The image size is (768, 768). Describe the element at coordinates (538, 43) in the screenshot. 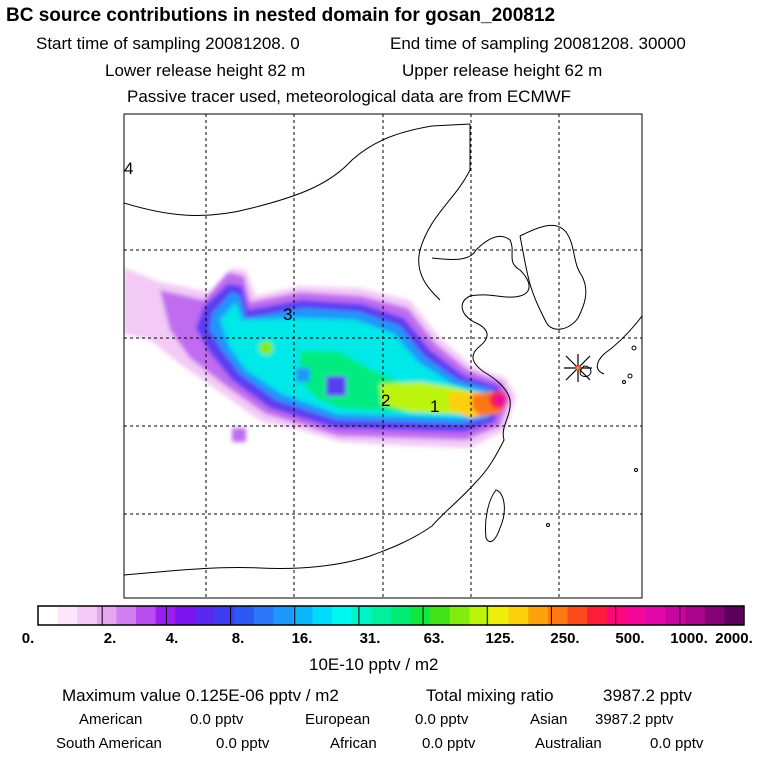

I see `end-sampling-text: End time of sampling 20081208. 30000` at that location.